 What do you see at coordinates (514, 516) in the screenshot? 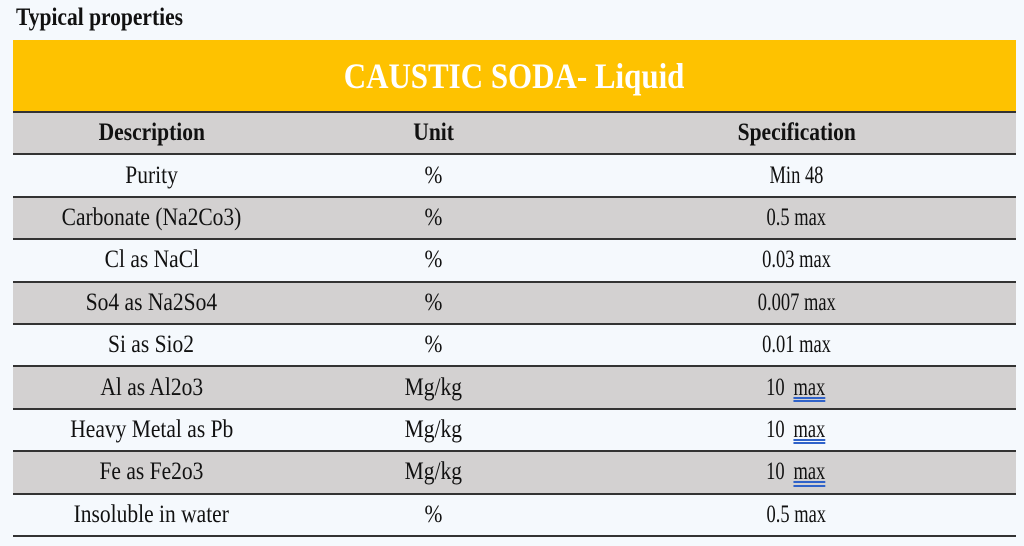
I see `table-row: Insoluble in water % 0.5 max` at bounding box center [514, 516].